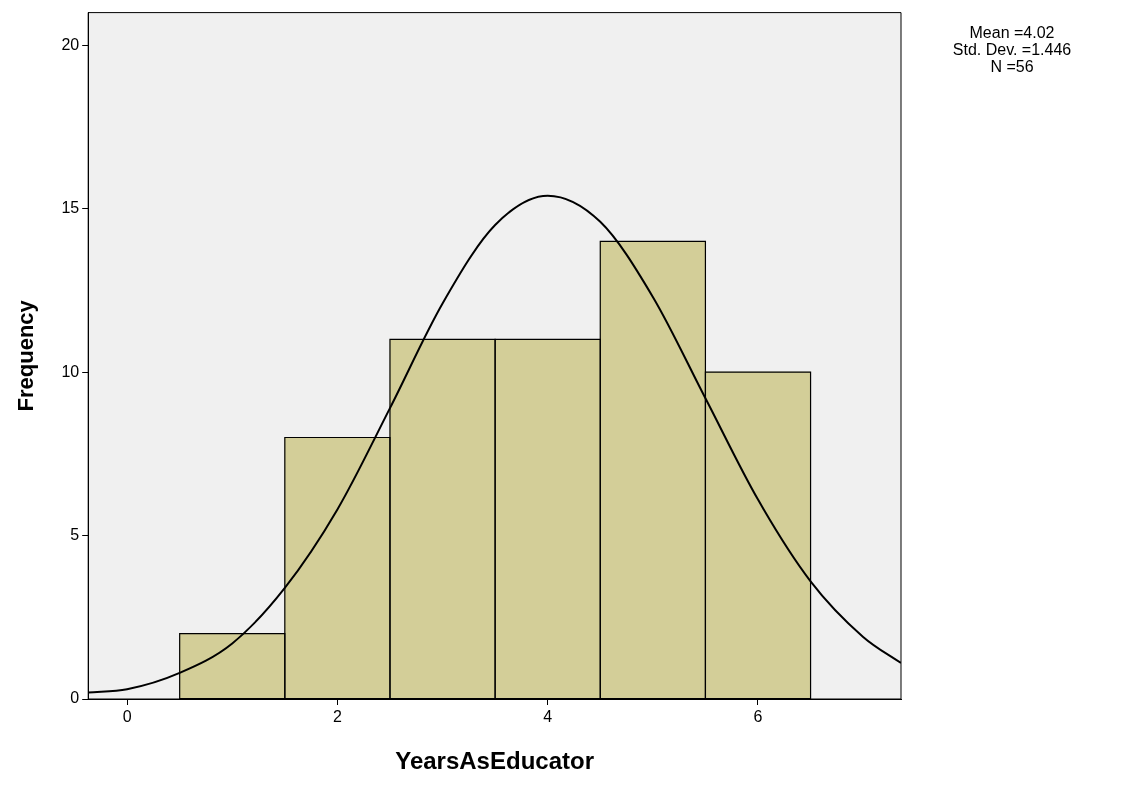 The width and height of the screenshot is (1137, 791). What do you see at coordinates (70, 208) in the screenshot?
I see `y-tick-label: 15` at bounding box center [70, 208].